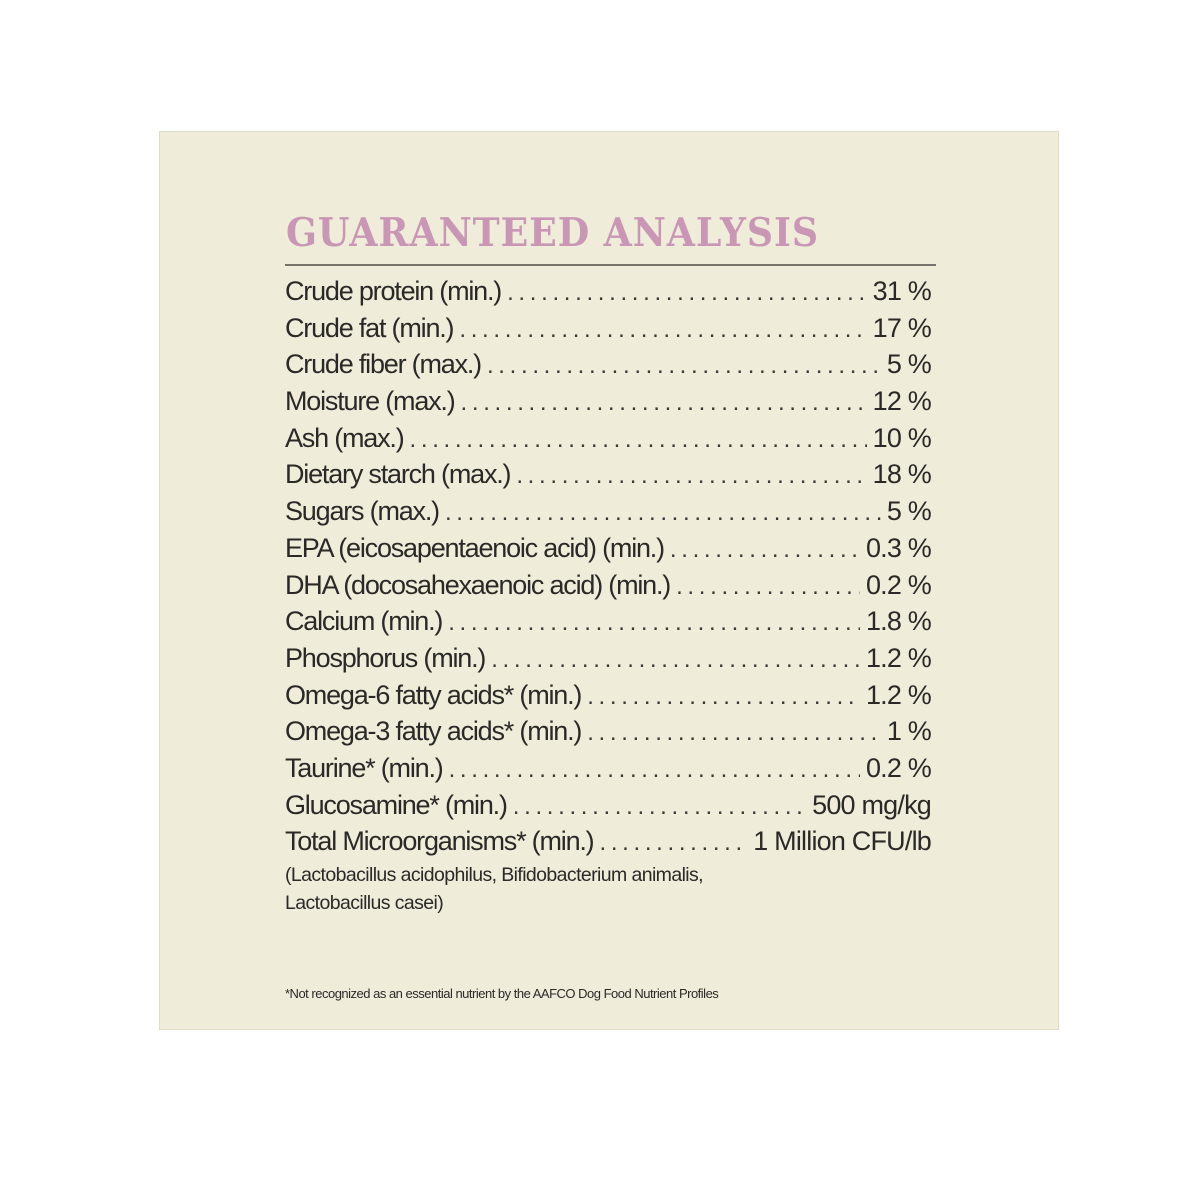 This screenshot has height=1200, width=1200. I want to click on analysis-row-sugars: Sugars (max.) 5 %, so click(608, 514).